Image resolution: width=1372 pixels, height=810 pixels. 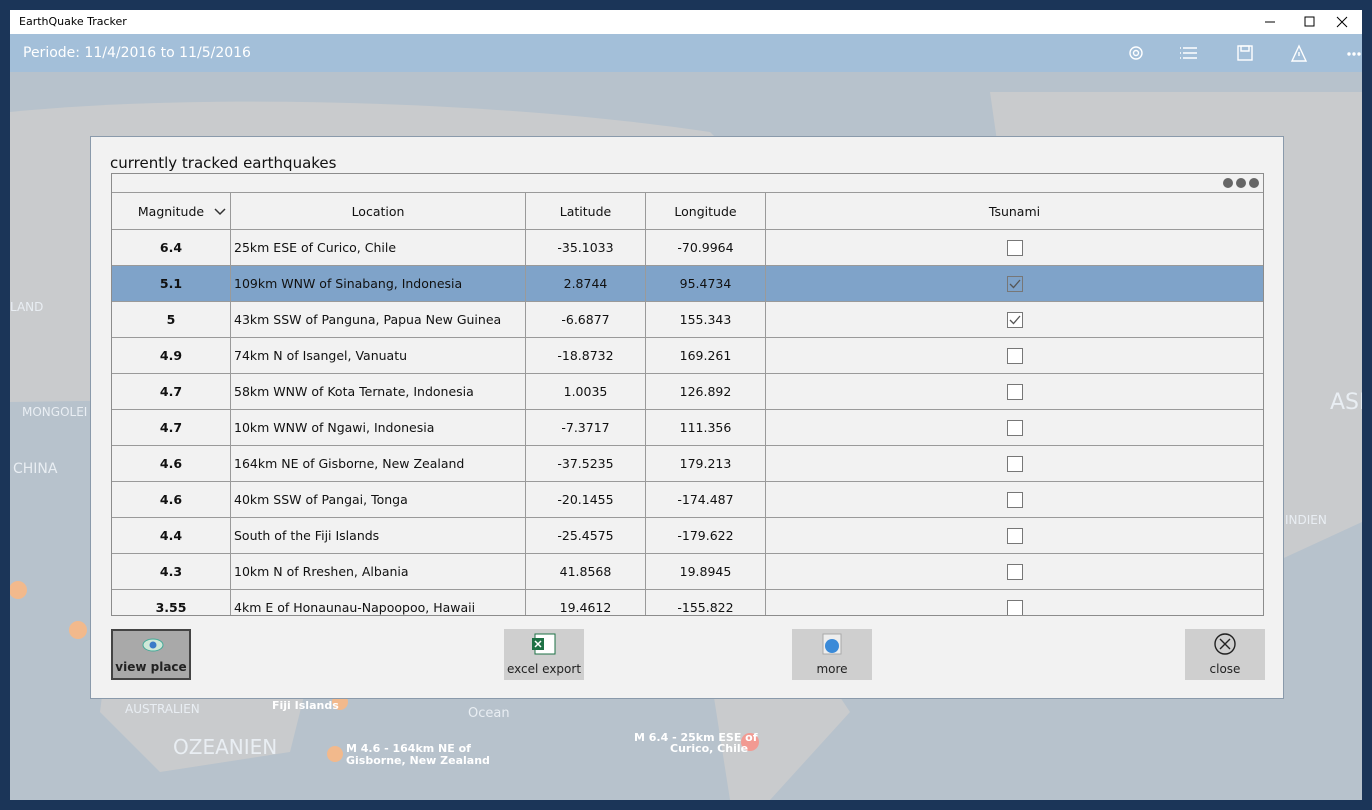 What do you see at coordinates (706, 320) in the screenshot?
I see `table-cell: 155.343` at bounding box center [706, 320].